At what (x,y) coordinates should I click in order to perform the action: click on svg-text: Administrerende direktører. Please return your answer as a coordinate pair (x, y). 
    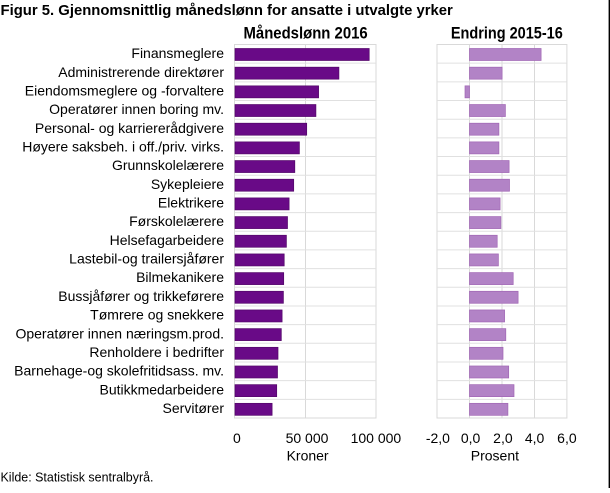
    Looking at the image, I should click on (141, 72).